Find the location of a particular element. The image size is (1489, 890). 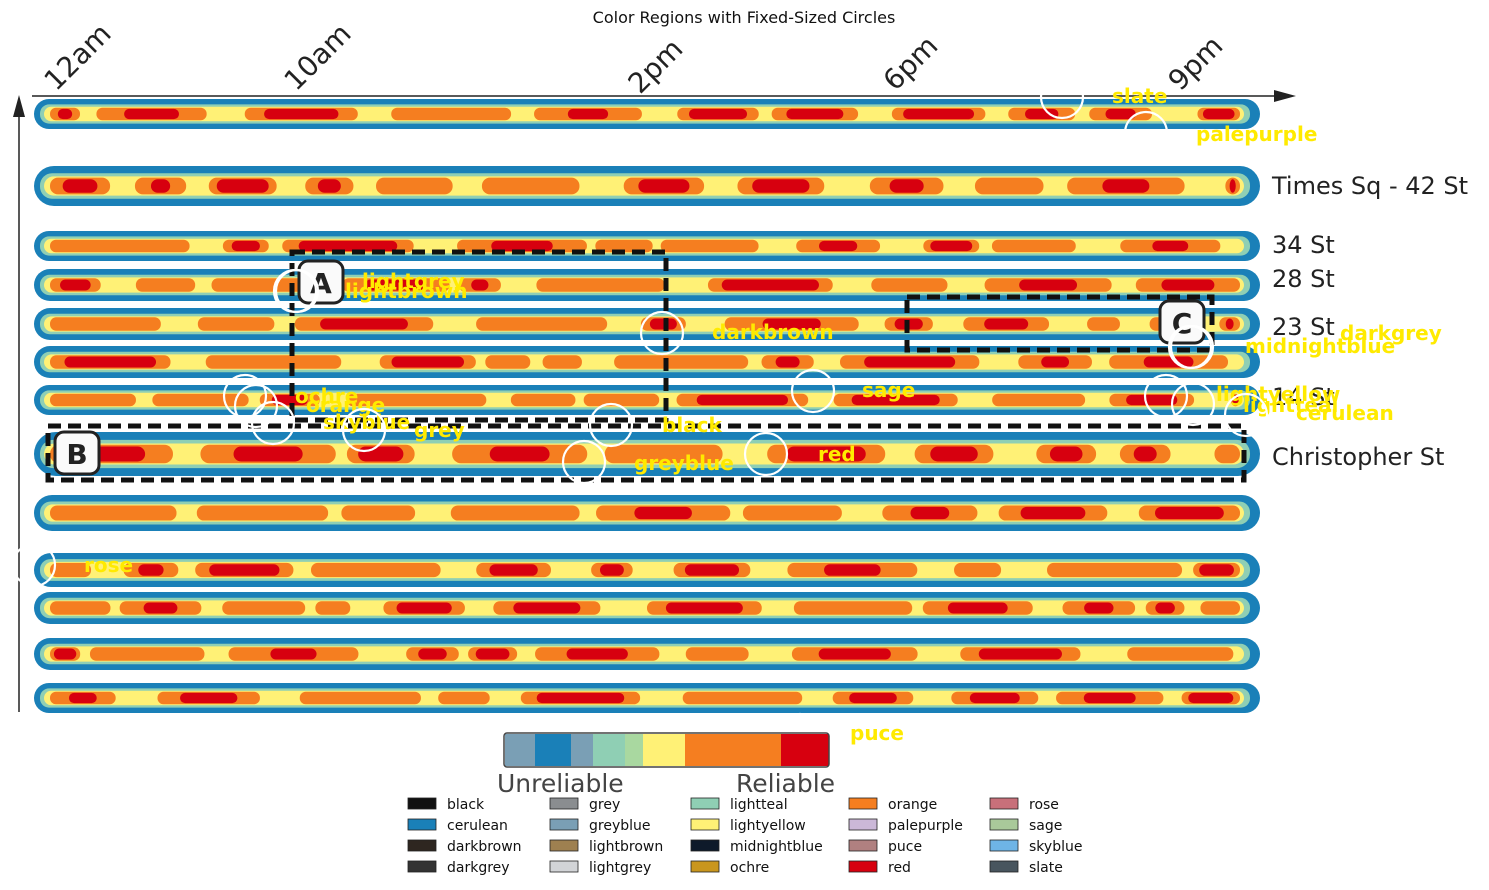

annotation-label: skyblue is located at coordinates (366, 422).